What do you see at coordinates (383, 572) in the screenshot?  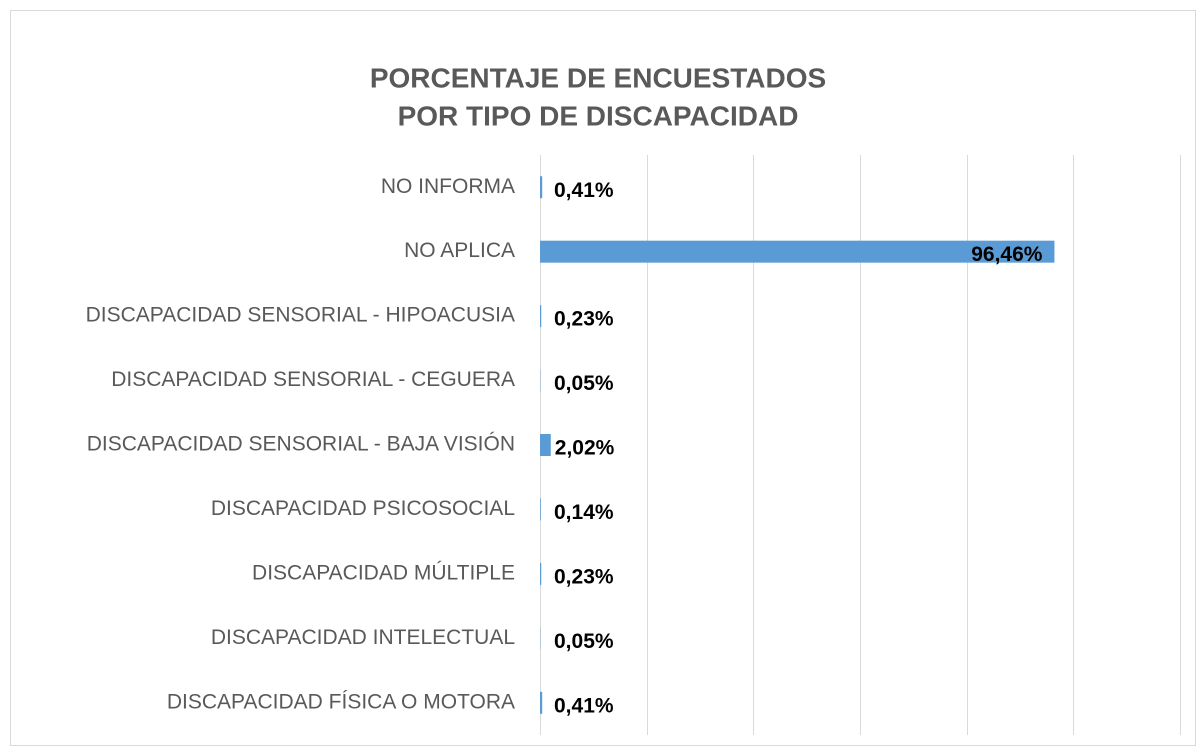 I see `category-label: DISCAPACIDAD MÚLTIPLE` at bounding box center [383, 572].